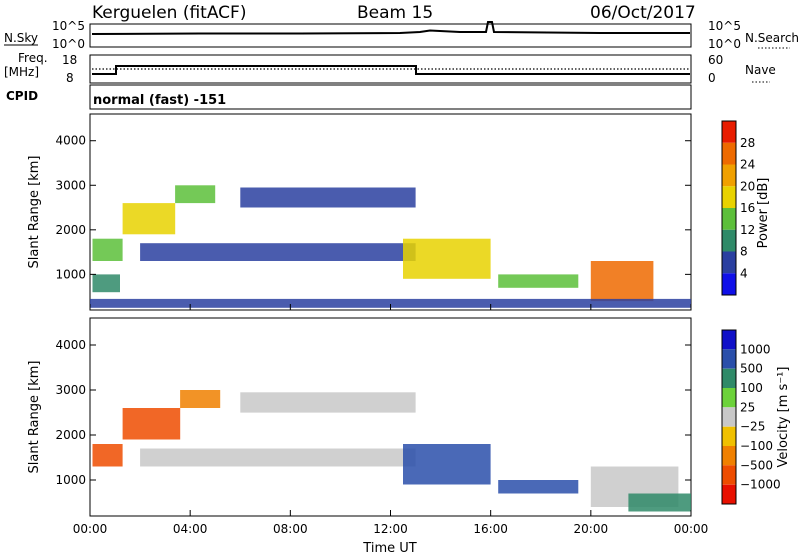  What do you see at coordinates (783, 417) in the screenshot?
I see `velocity-colorbar-label: Velocity [m s⁻¹]` at bounding box center [783, 417].